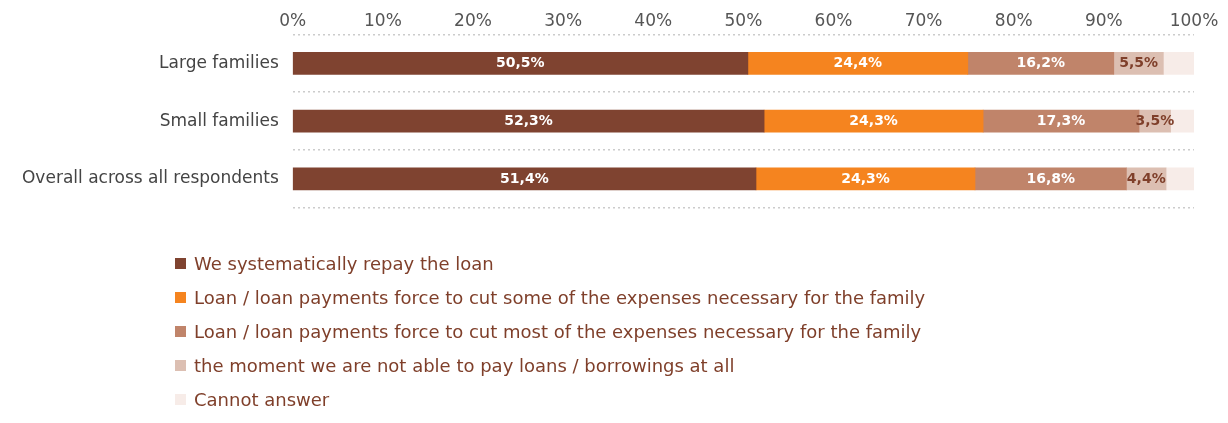 Image resolution: width=1228 pixels, height=423 pixels. I want to click on x-tick-label: 30%, so click(563, 19).